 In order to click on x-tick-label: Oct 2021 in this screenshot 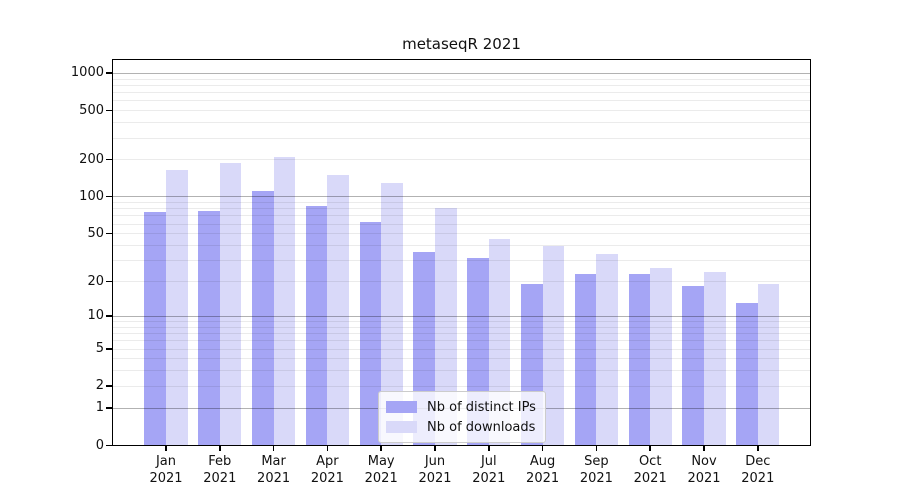, I will do `click(650, 470)`.